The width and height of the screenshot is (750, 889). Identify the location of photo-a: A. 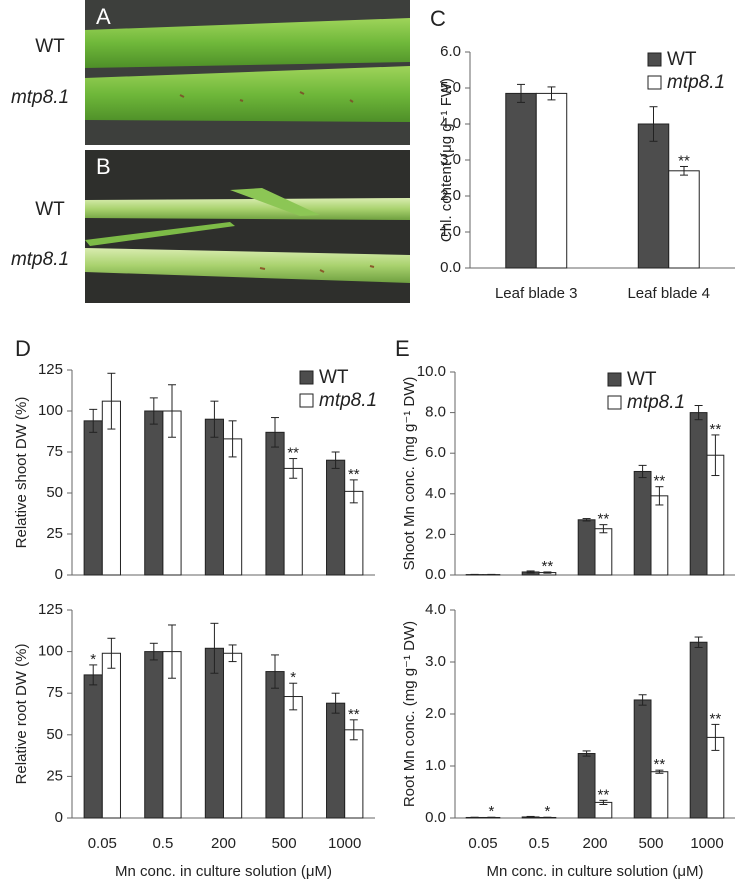
(247, 72).